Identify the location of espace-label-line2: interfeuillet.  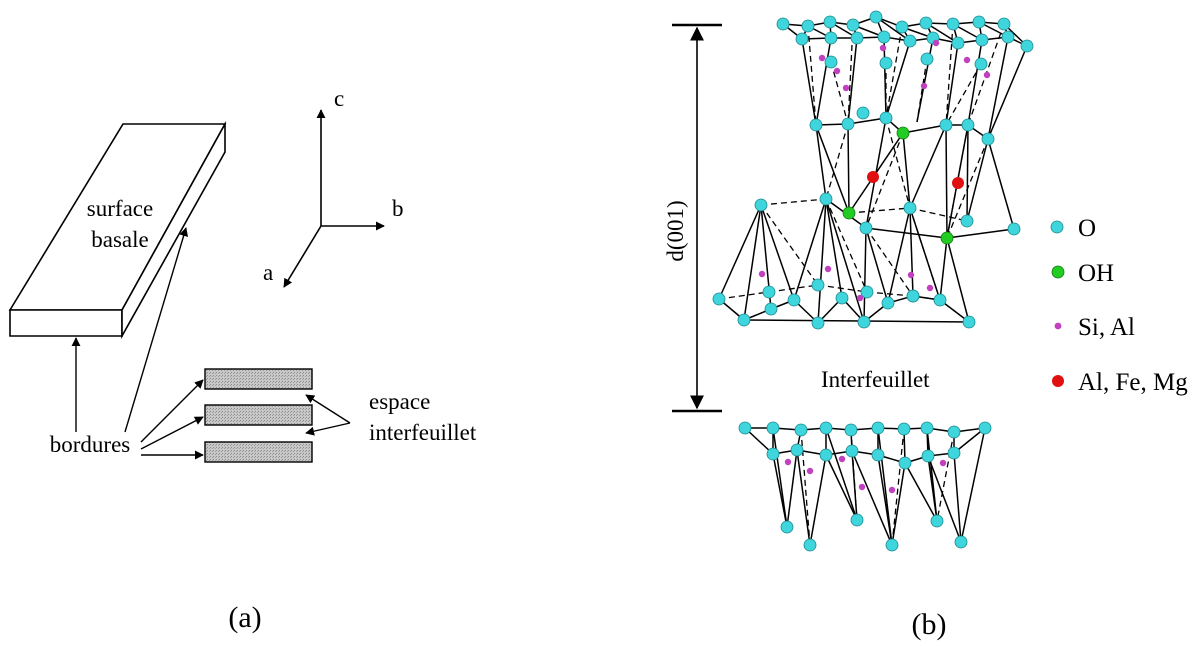
(423, 432).